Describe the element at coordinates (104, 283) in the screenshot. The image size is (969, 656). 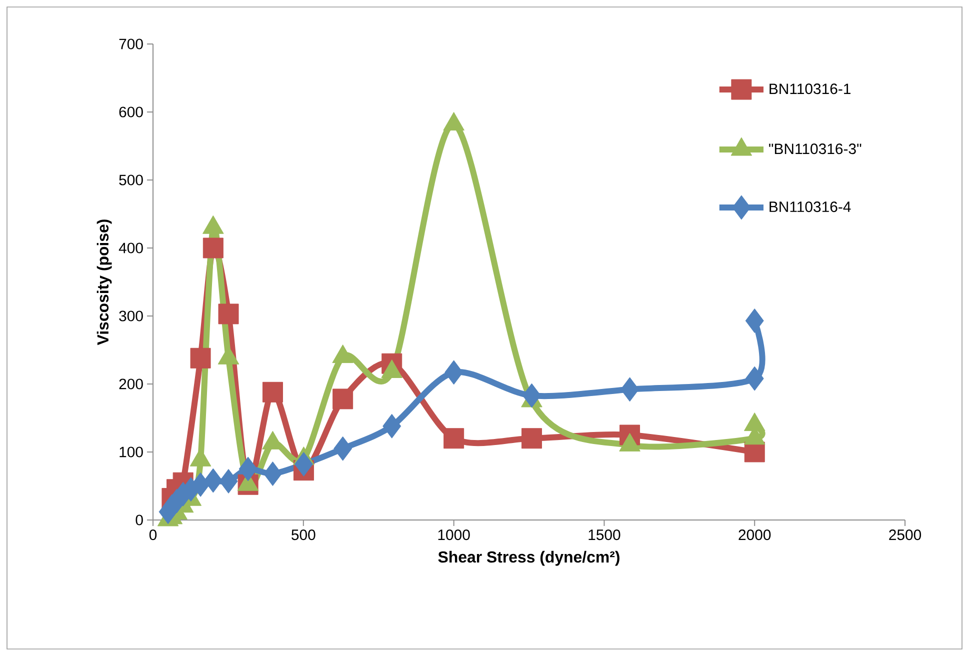
I see `y-axis-title: Viscosity (poise)` at that location.